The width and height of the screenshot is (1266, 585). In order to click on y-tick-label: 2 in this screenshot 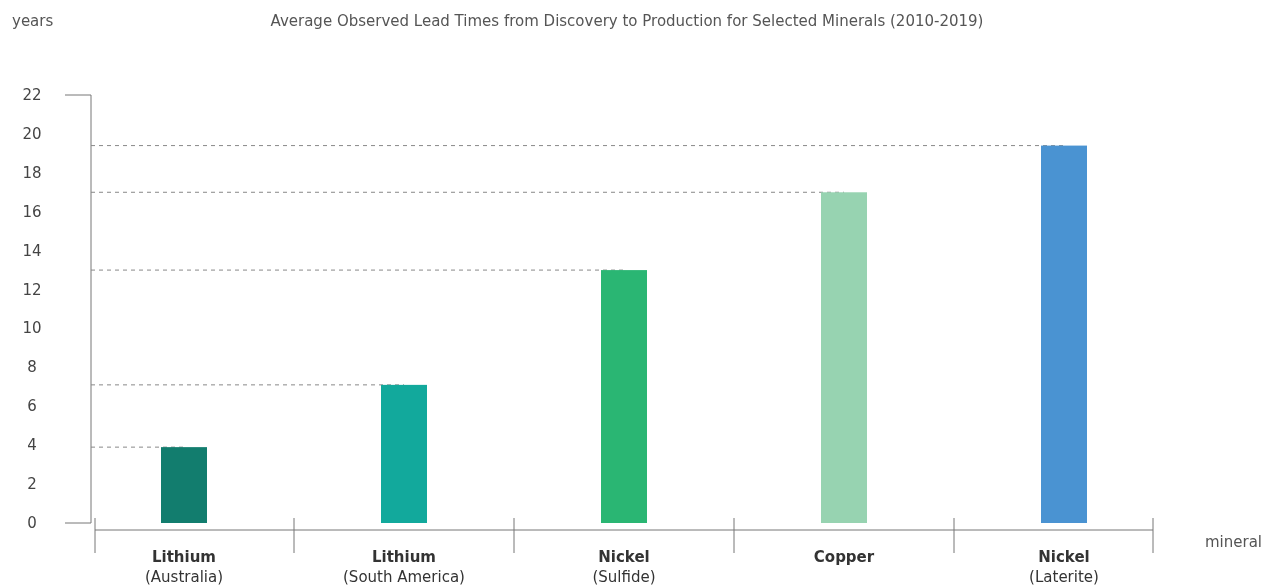, I will do `click(32, 484)`.